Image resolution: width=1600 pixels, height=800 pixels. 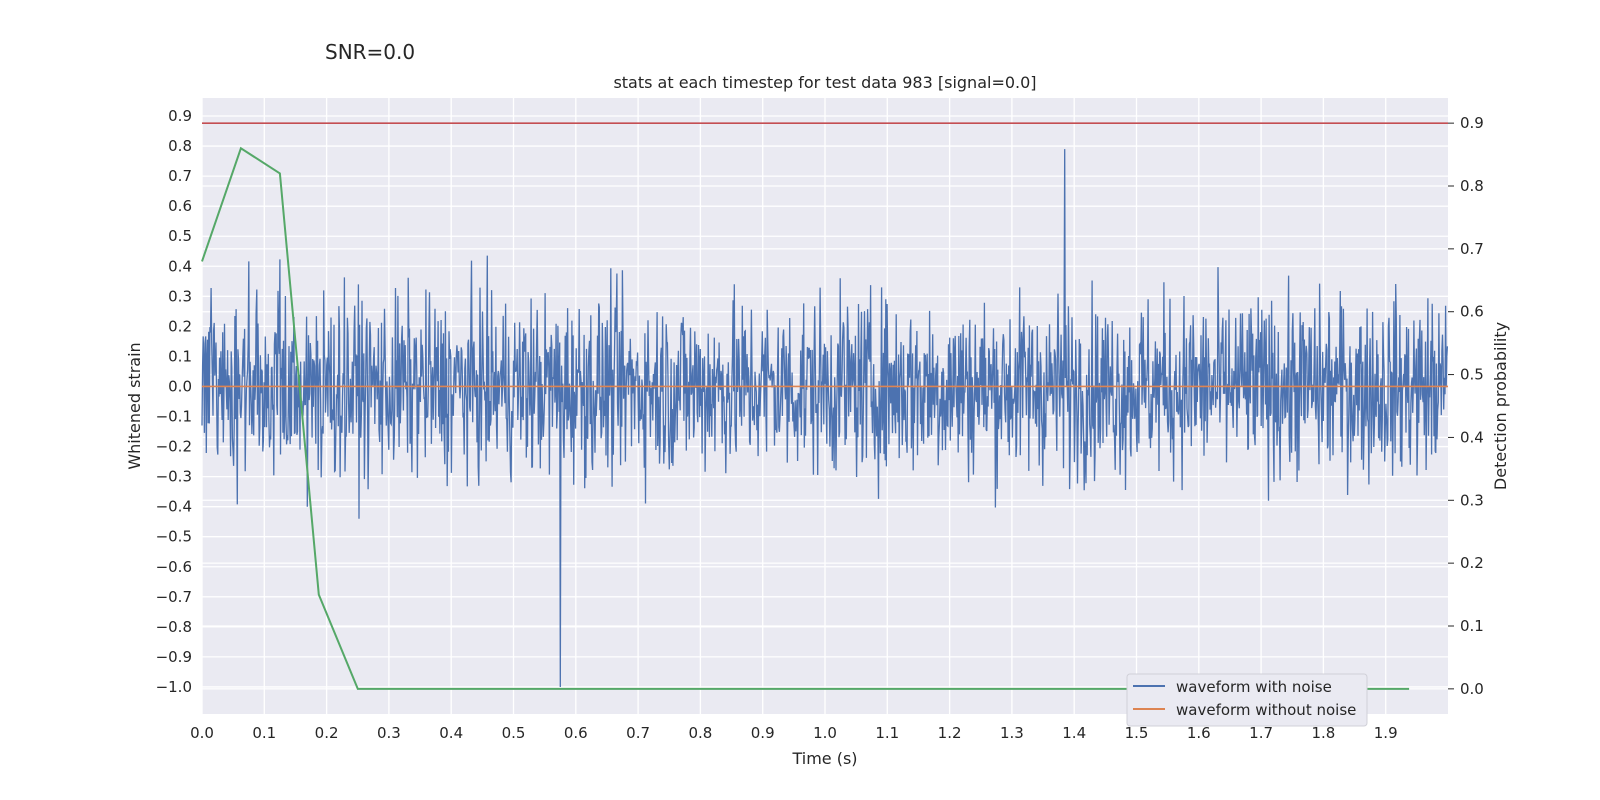 What do you see at coordinates (1472, 186) in the screenshot?
I see `y2-tick-label: 0.8` at bounding box center [1472, 186].